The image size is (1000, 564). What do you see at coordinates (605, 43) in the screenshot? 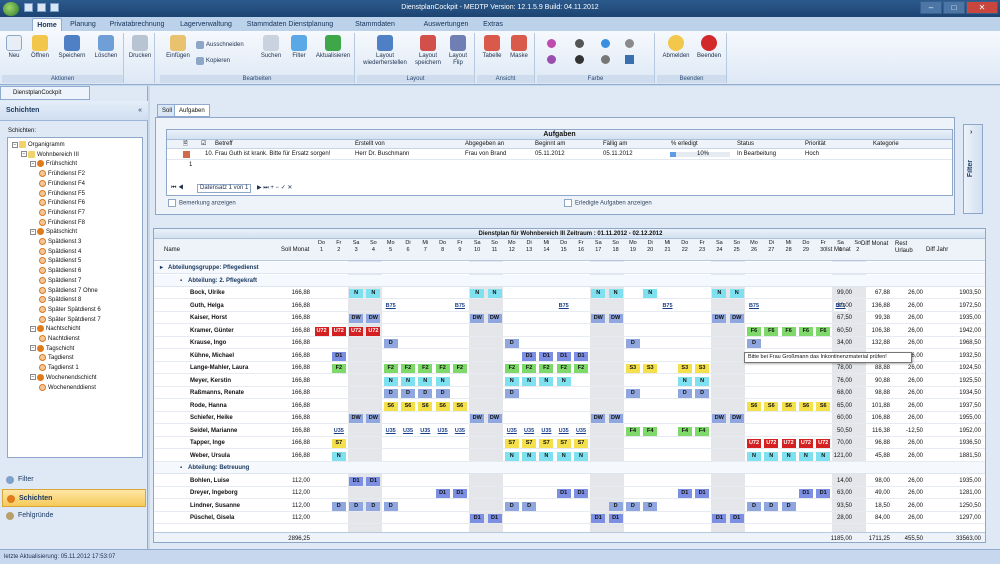
I see `color-swatch-blue-icon` at bounding box center [605, 43].